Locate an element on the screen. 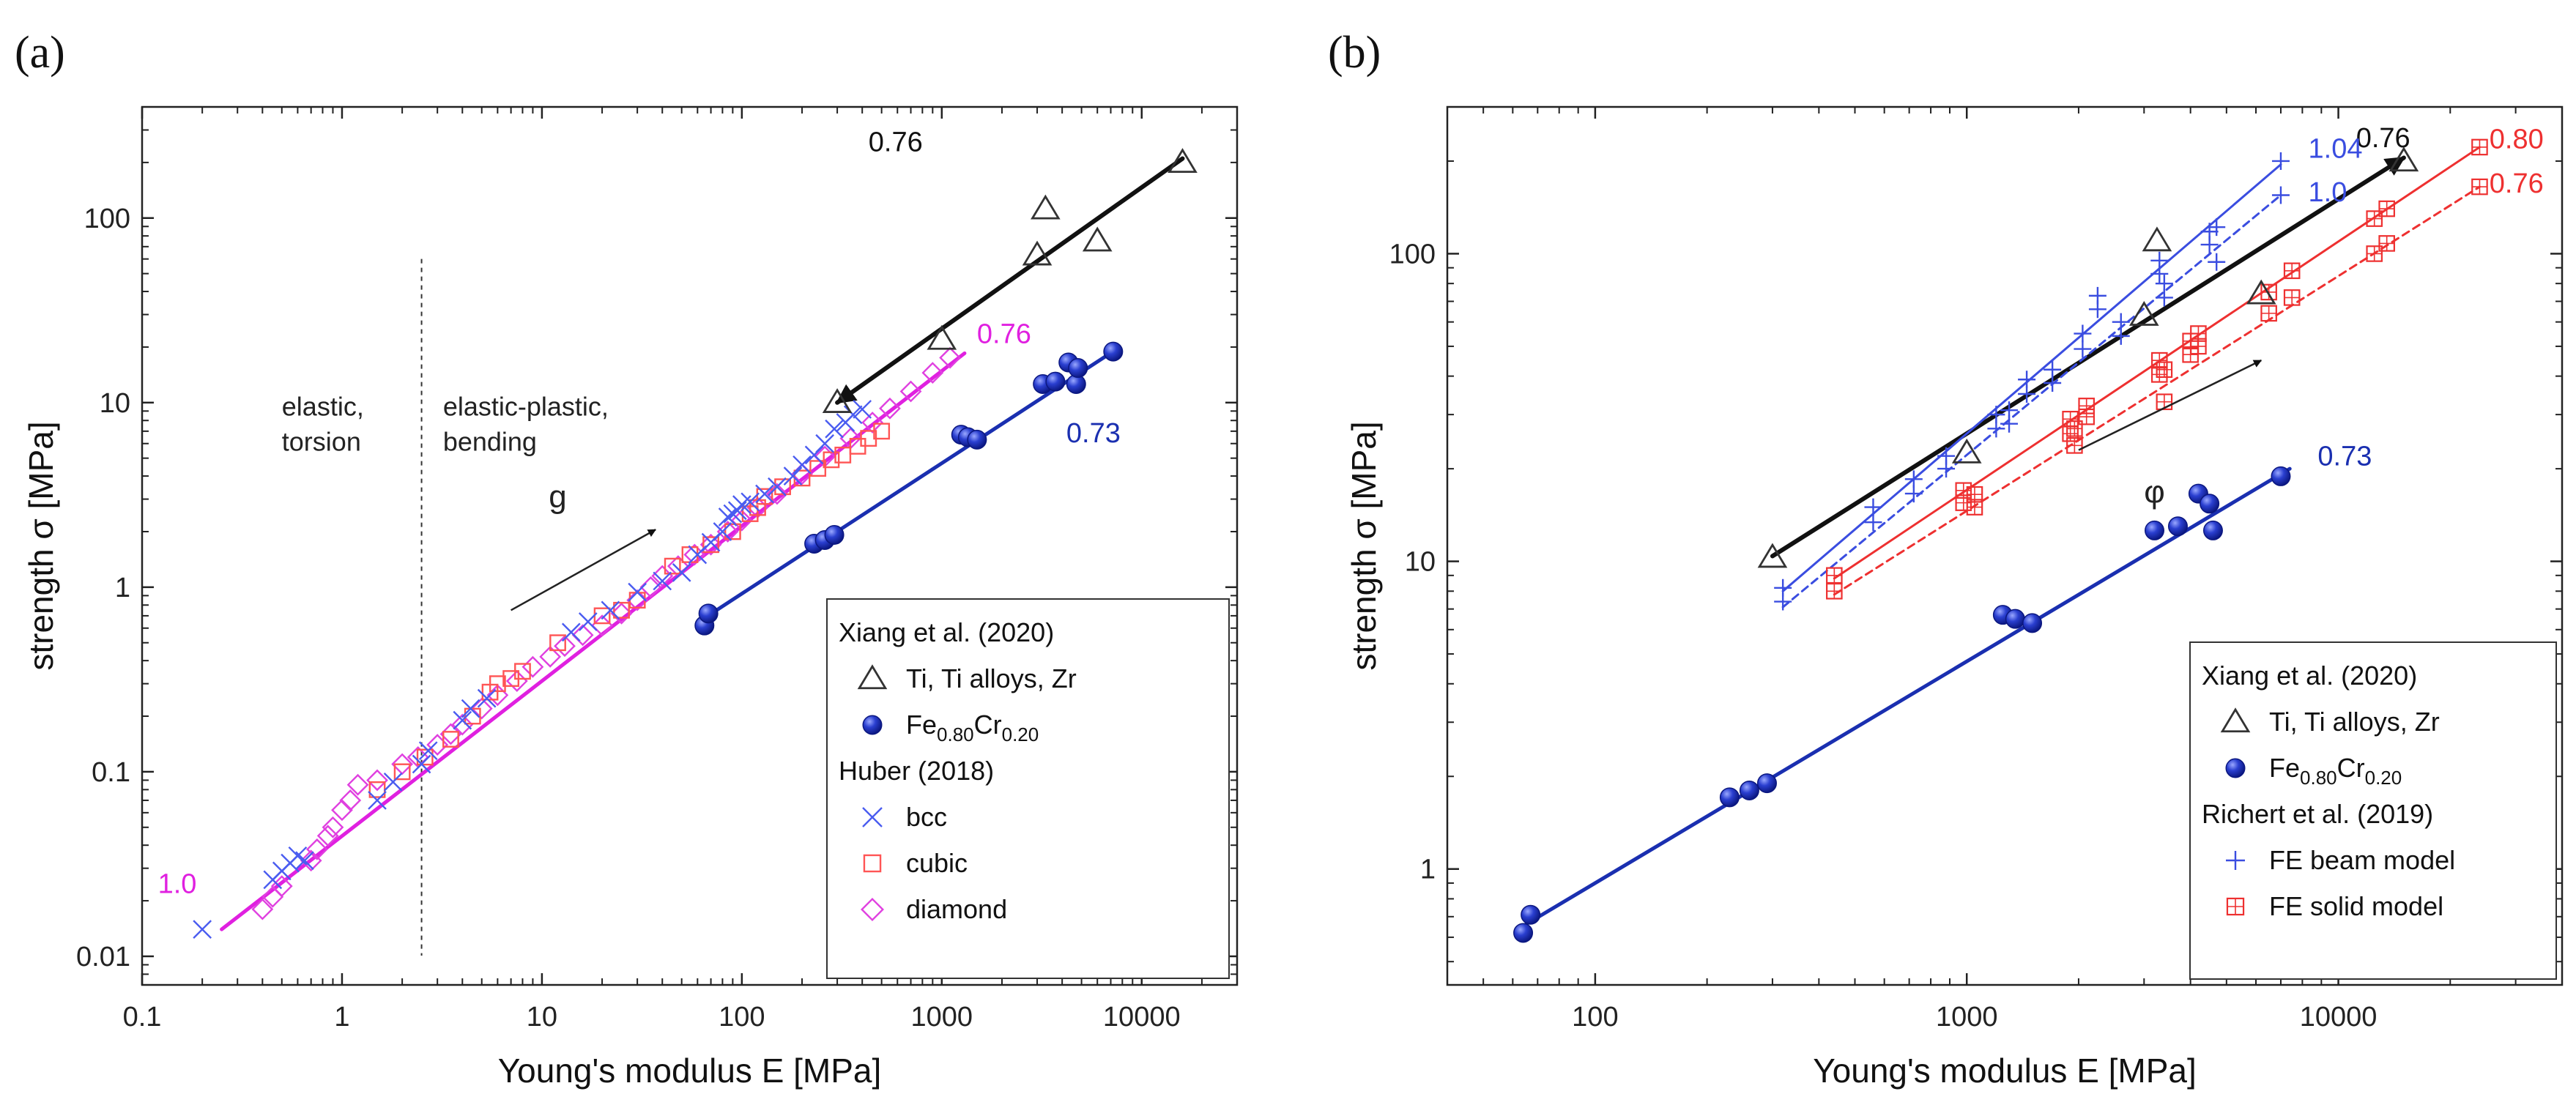  y-tick-label: 1 is located at coordinates (122, 588).